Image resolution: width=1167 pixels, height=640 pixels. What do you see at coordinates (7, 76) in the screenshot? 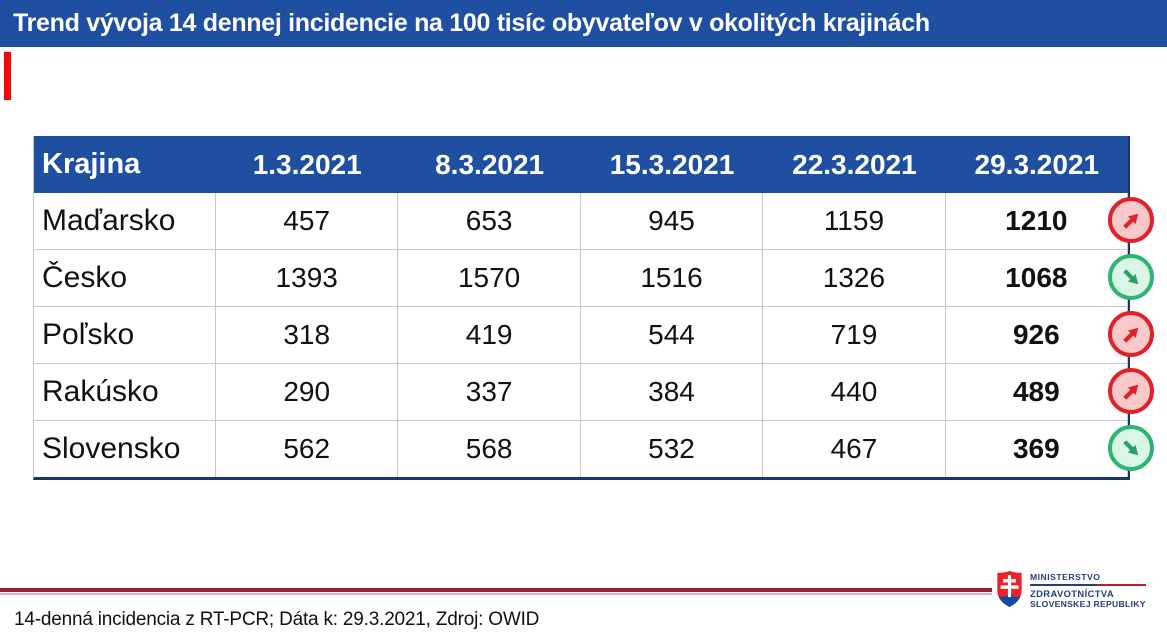
I see `red-accent-bar` at bounding box center [7, 76].